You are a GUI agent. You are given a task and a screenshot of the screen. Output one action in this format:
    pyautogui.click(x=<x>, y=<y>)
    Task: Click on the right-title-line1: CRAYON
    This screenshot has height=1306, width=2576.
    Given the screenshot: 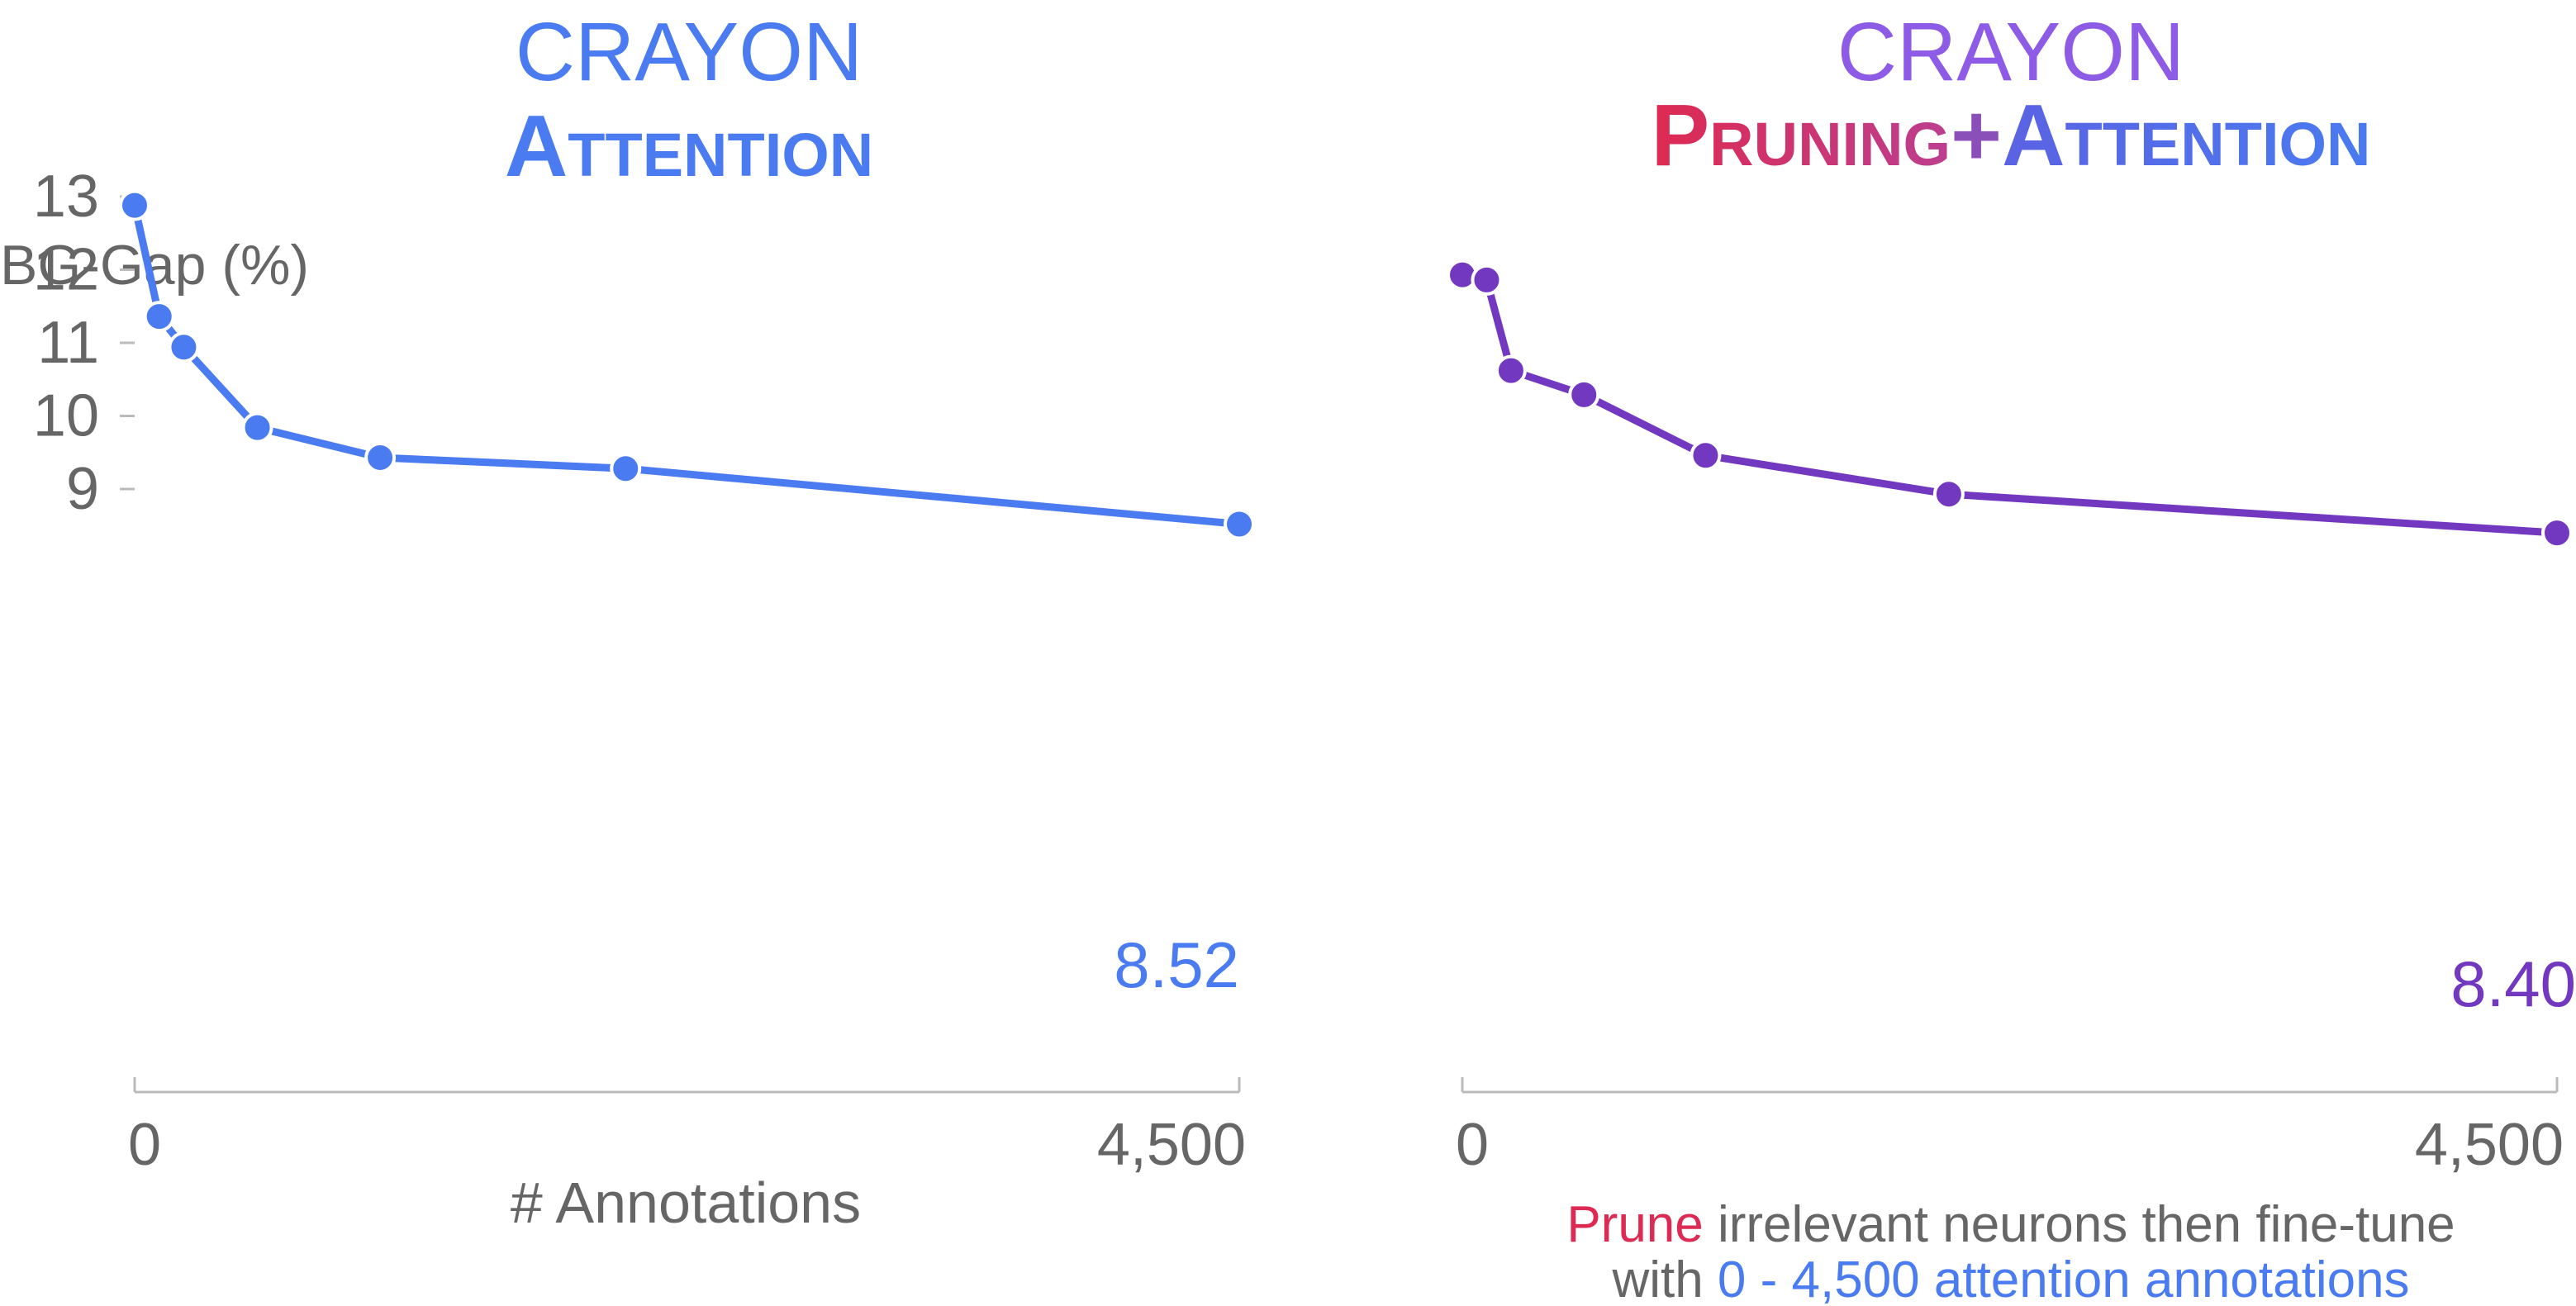 What is the action you would take?
    pyautogui.click(x=2010, y=52)
    